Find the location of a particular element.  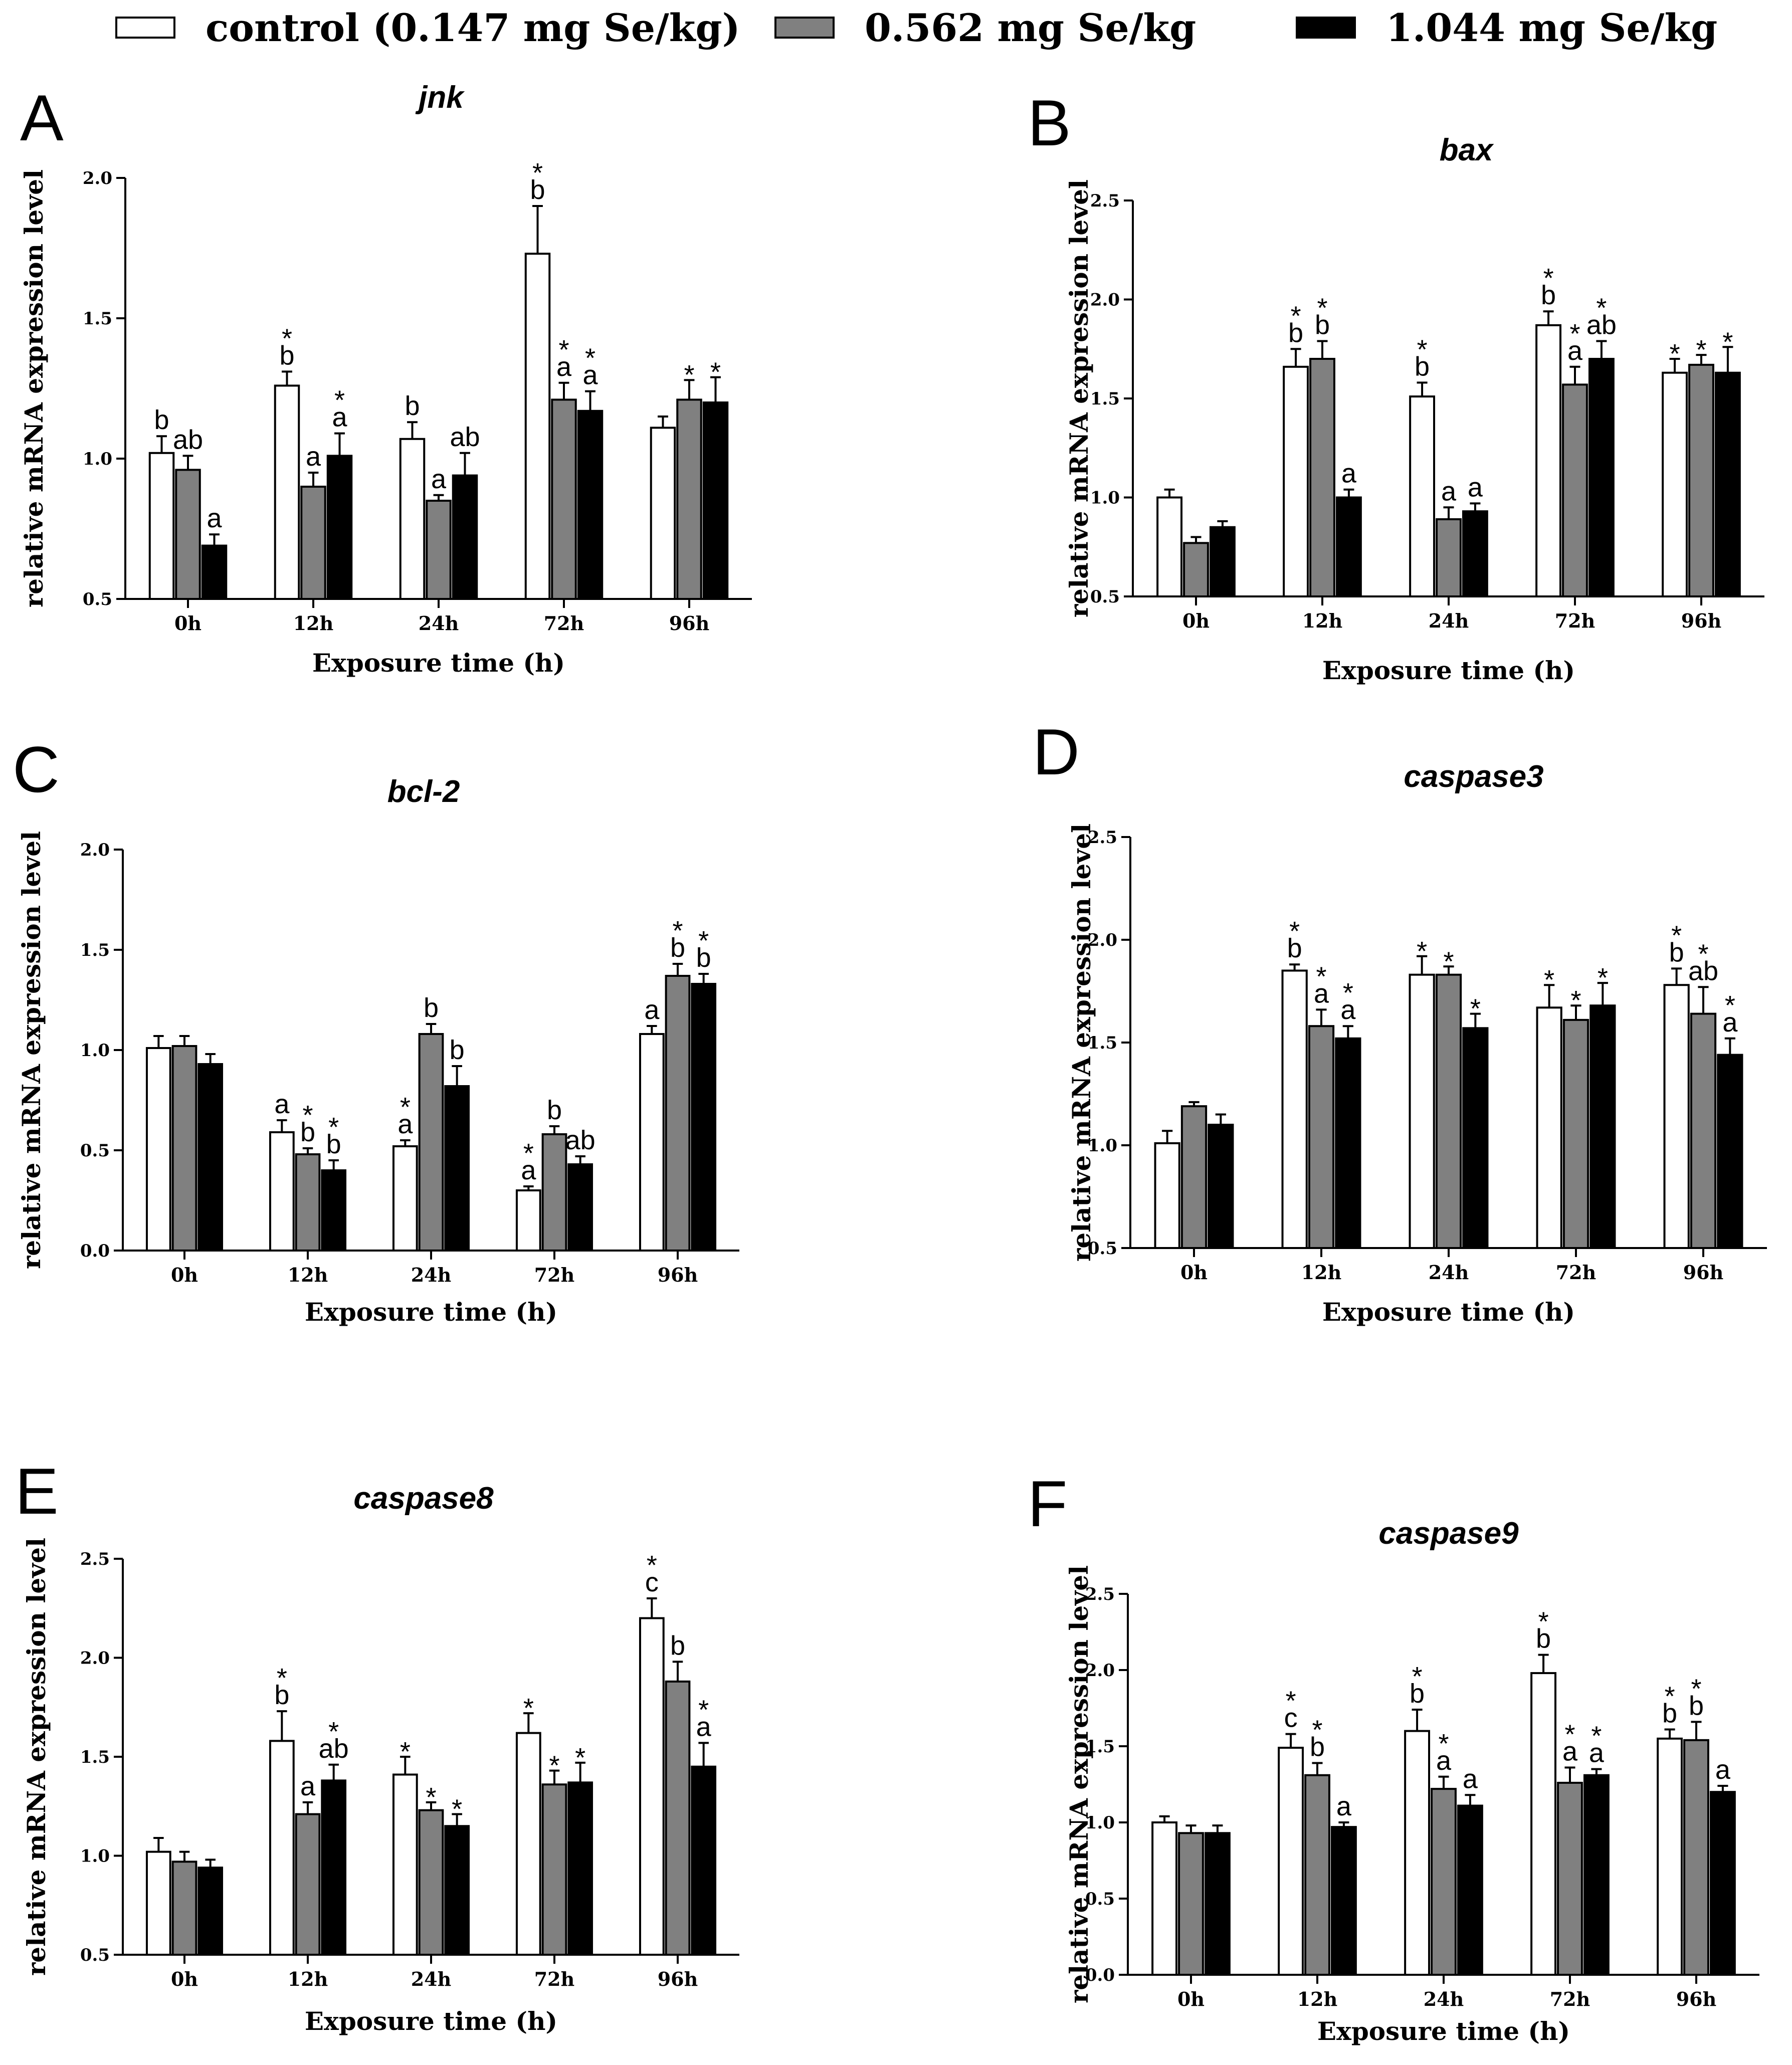

panel-e-title: caspase8 is located at coordinates (423, 1499).